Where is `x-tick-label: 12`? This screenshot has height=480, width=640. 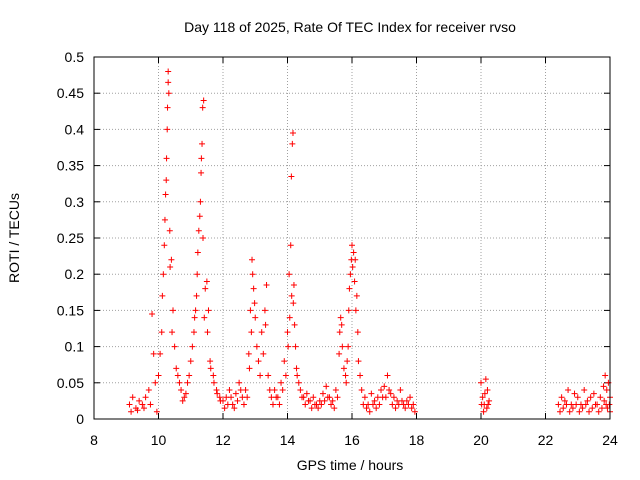 x-tick-label: 12 is located at coordinates (223, 440).